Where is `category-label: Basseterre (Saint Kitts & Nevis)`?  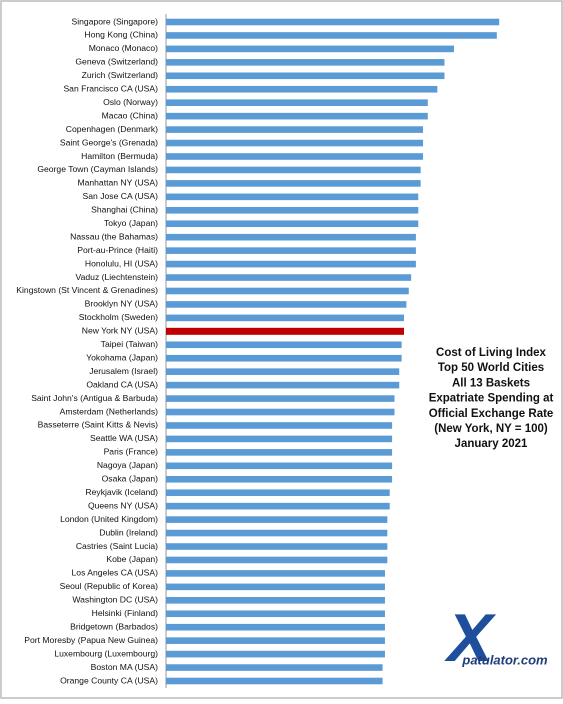
category-label: Basseterre (Saint Kitts & Nevis) is located at coordinates (98, 425).